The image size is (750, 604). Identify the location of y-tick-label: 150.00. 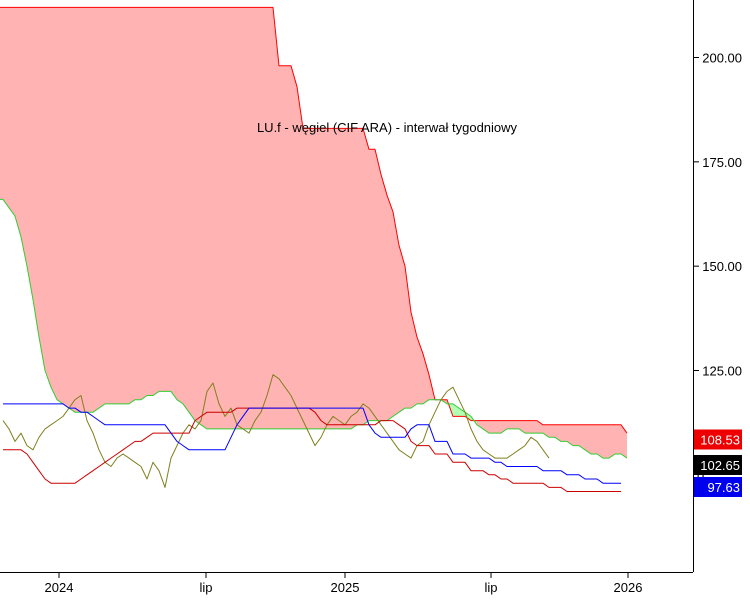
(722, 266).